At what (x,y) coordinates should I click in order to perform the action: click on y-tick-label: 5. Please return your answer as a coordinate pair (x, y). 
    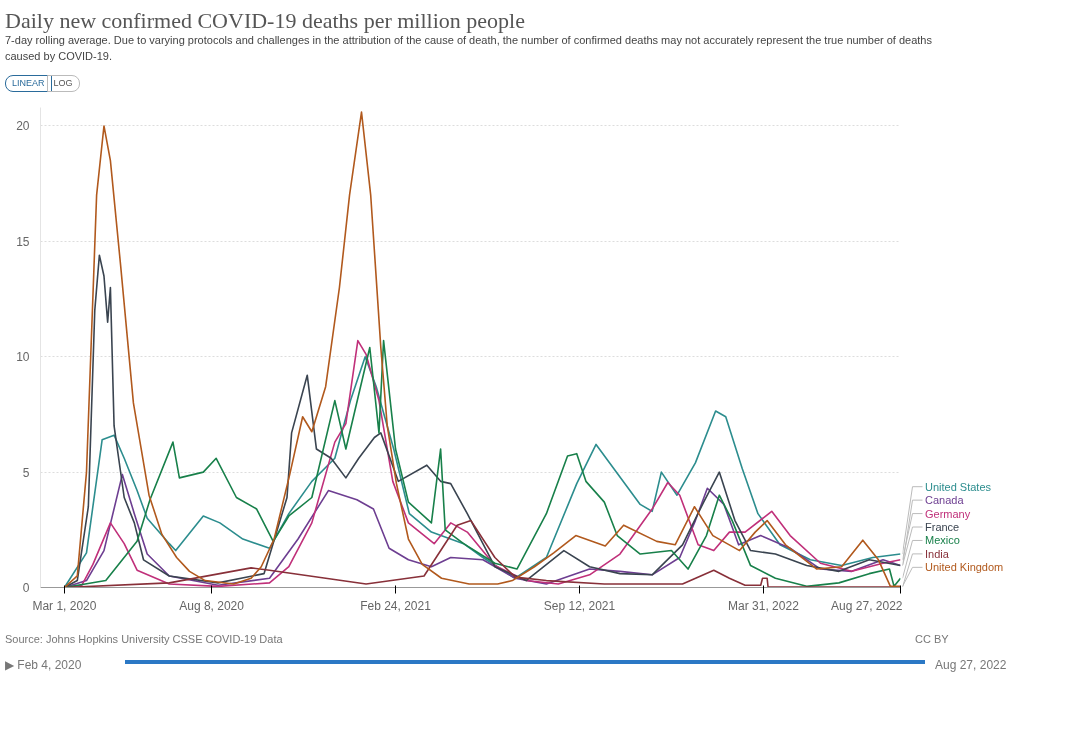
    Looking at the image, I should click on (26, 472).